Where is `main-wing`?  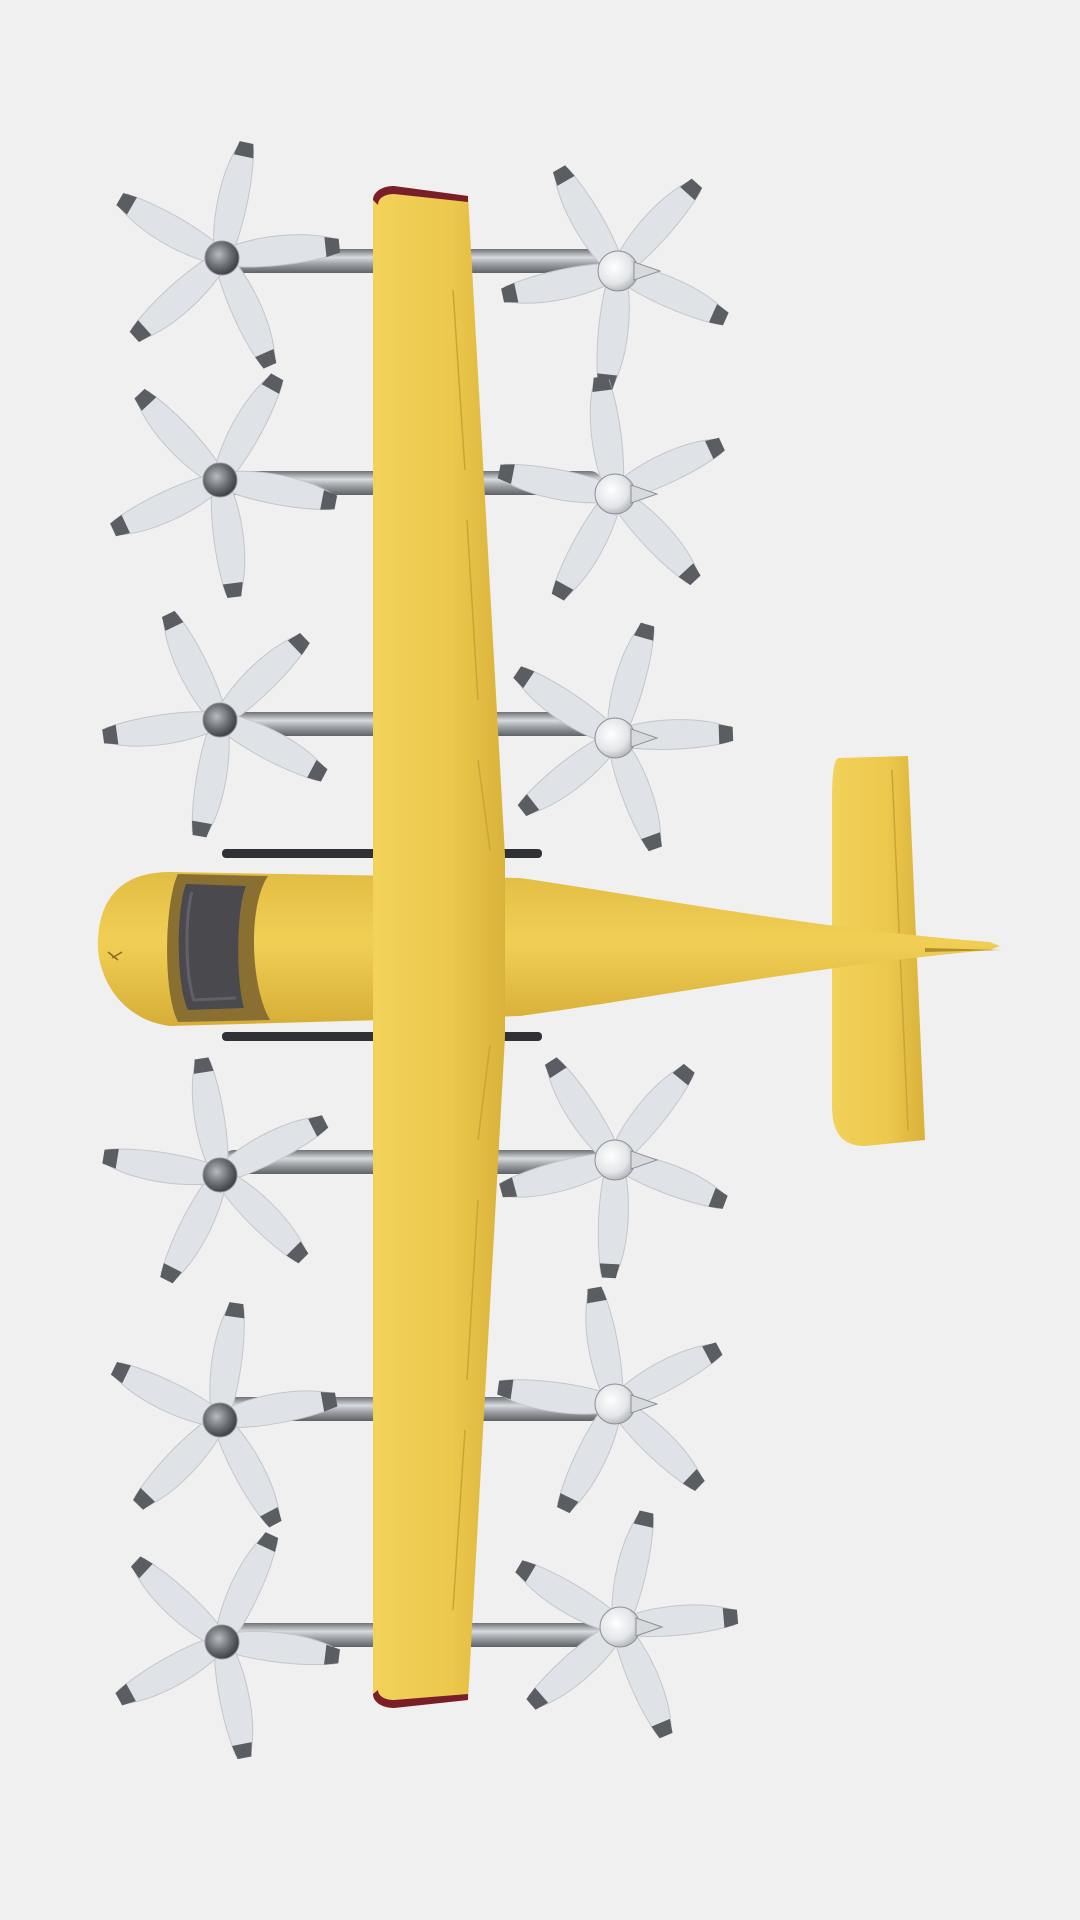
main-wing is located at coordinates (439, 947).